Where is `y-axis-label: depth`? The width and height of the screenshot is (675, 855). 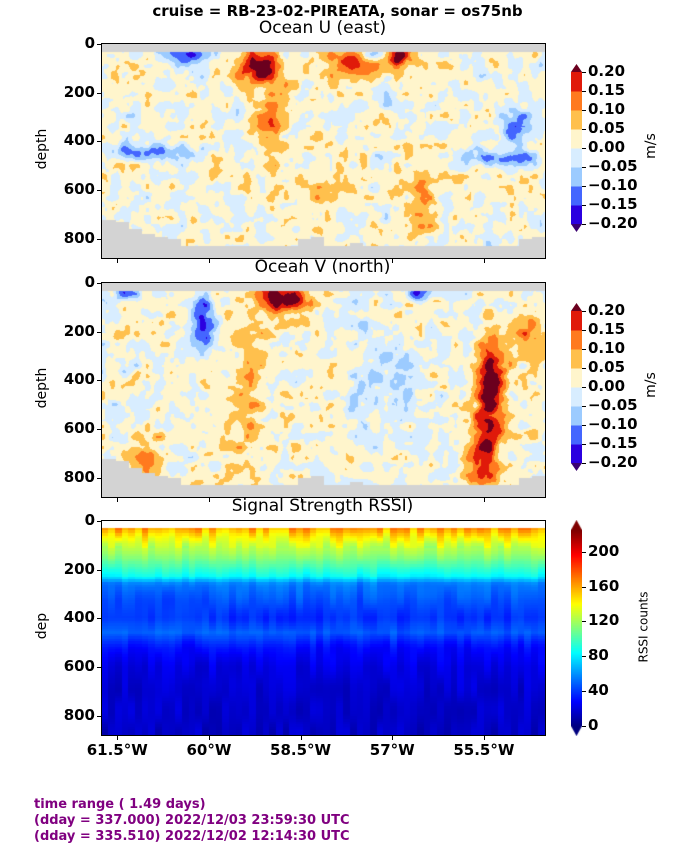
y-axis-label: depth is located at coordinates (42, 149).